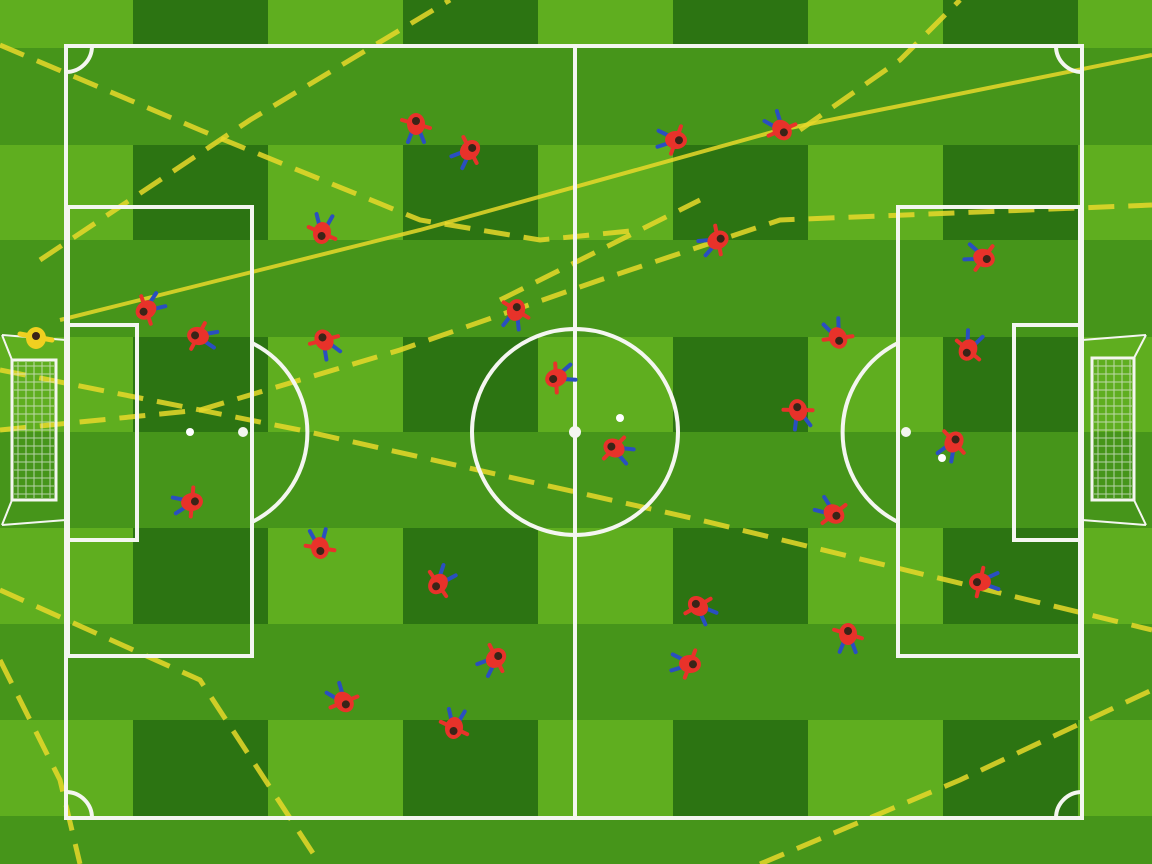 The width and height of the screenshot is (1152, 864). I want to click on right-goal-area, so click(1047, 432).